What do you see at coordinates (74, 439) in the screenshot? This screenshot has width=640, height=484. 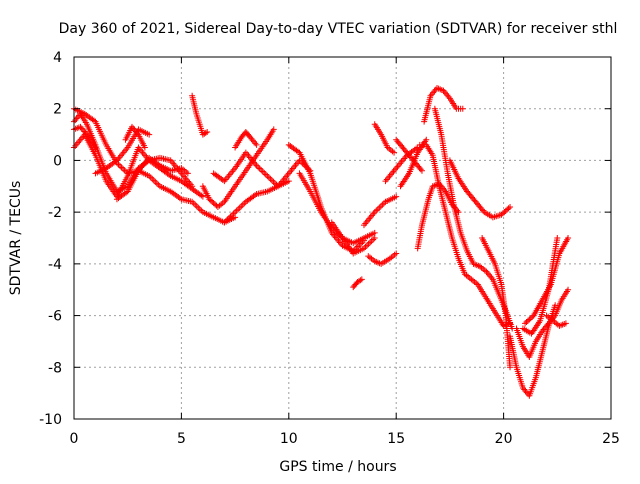 I see `x-tick-label: 0` at bounding box center [74, 439].